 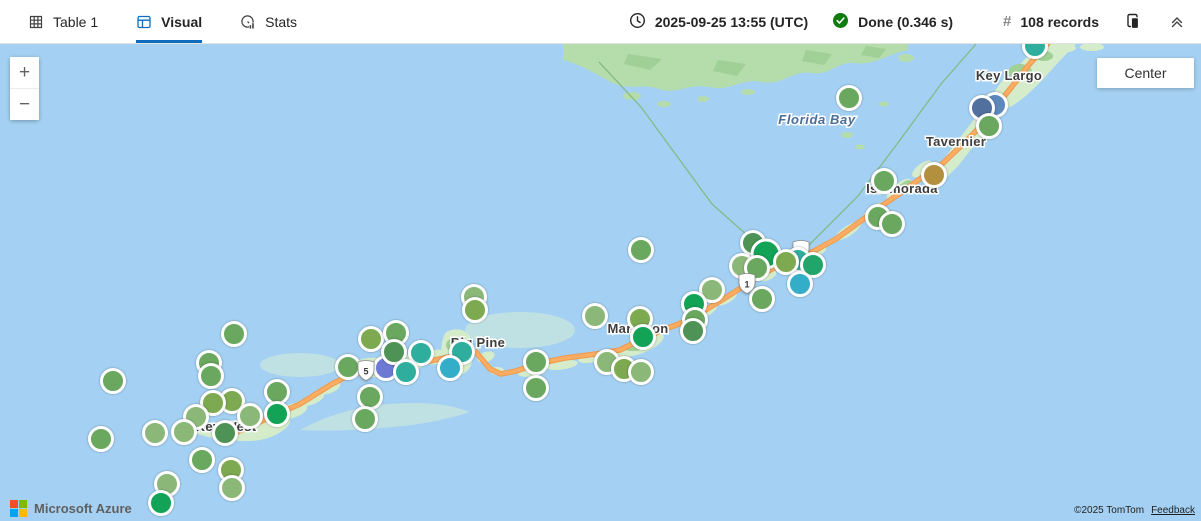 What do you see at coordinates (1177, 22) in the screenshot?
I see `collapse-icon` at bounding box center [1177, 22].